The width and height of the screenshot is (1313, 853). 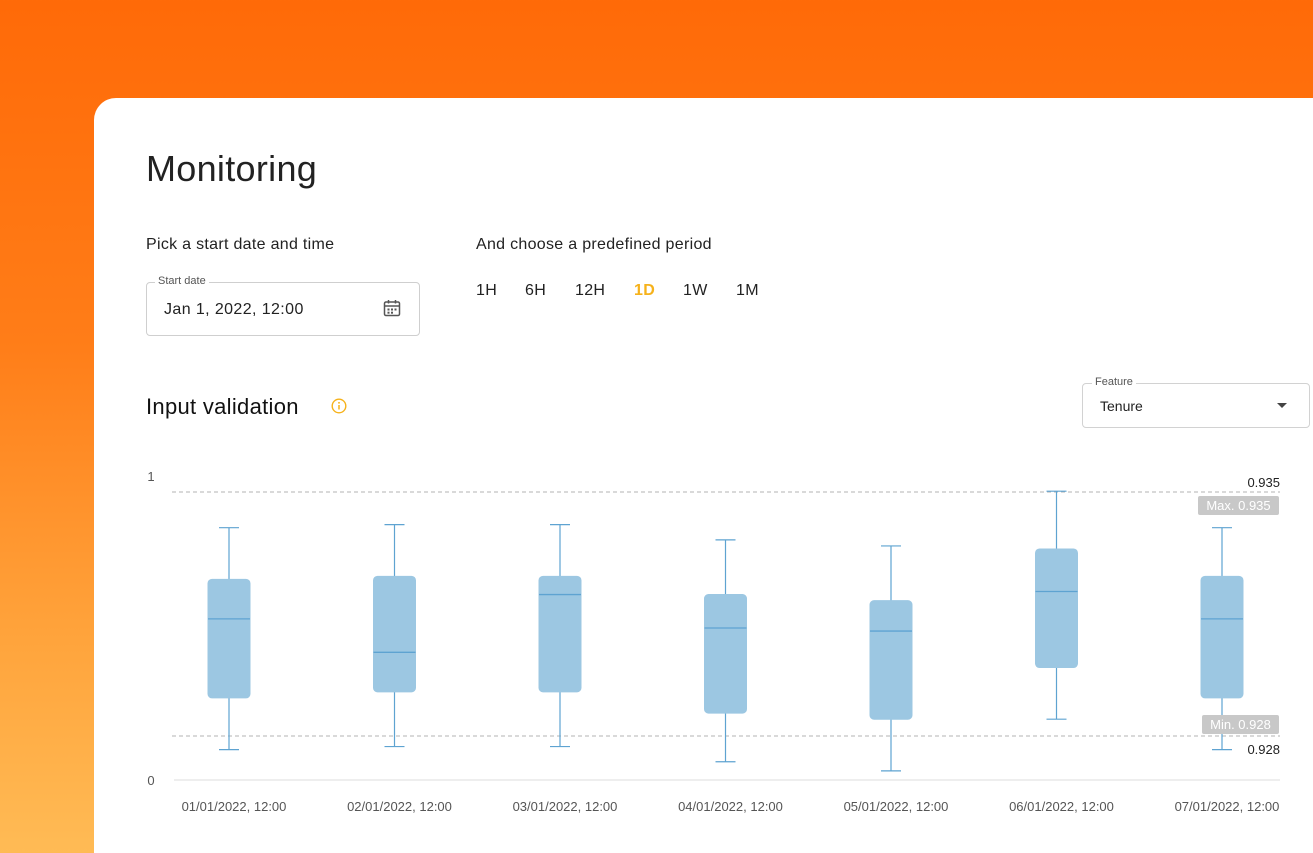 What do you see at coordinates (240, 244) in the screenshot?
I see `start-date-prompt: Pick a start date and time` at bounding box center [240, 244].